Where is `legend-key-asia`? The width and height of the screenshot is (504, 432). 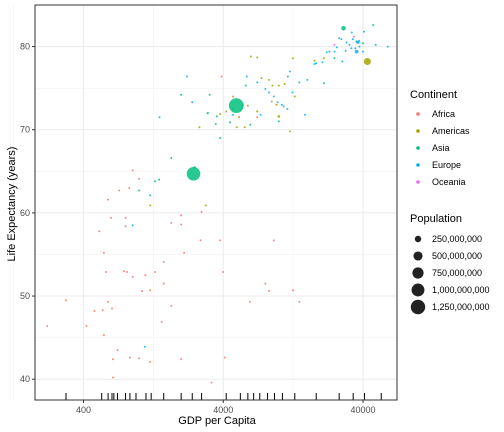 legend-key-asia is located at coordinates (418, 148).